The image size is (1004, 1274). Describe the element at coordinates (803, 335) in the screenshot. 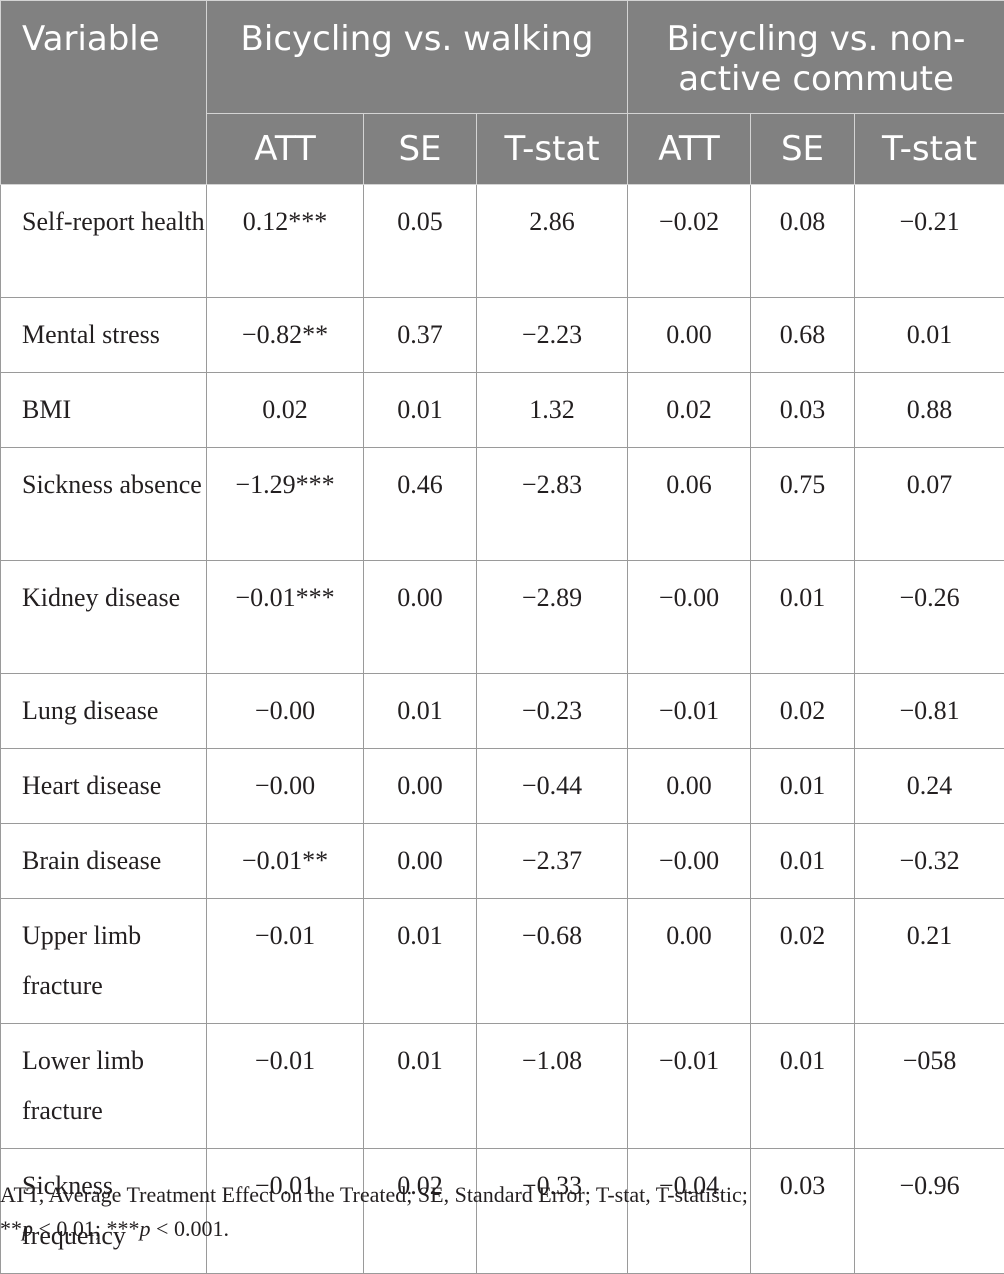

I see `table-cell: 0.68` at that location.